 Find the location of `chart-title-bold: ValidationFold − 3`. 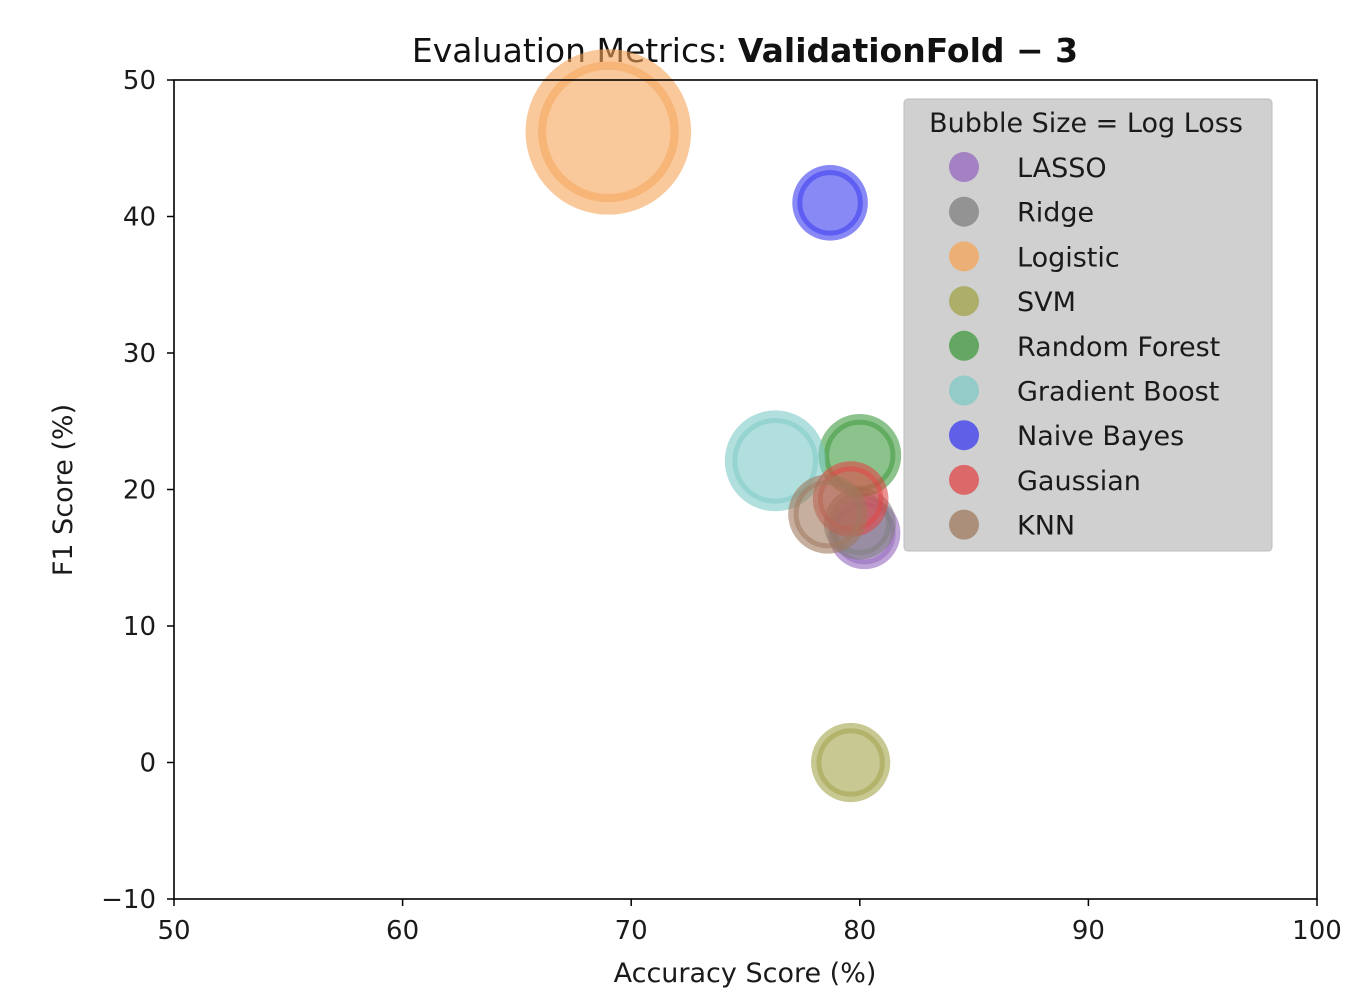

chart-title-bold: ValidationFold − 3 is located at coordinates (908, 50).